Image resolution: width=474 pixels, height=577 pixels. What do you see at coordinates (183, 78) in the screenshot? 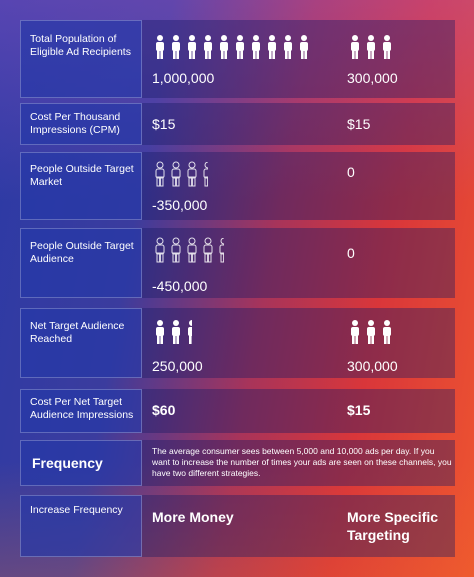
I see `left-value: 1,000,000` at bounding box center [183, 78].